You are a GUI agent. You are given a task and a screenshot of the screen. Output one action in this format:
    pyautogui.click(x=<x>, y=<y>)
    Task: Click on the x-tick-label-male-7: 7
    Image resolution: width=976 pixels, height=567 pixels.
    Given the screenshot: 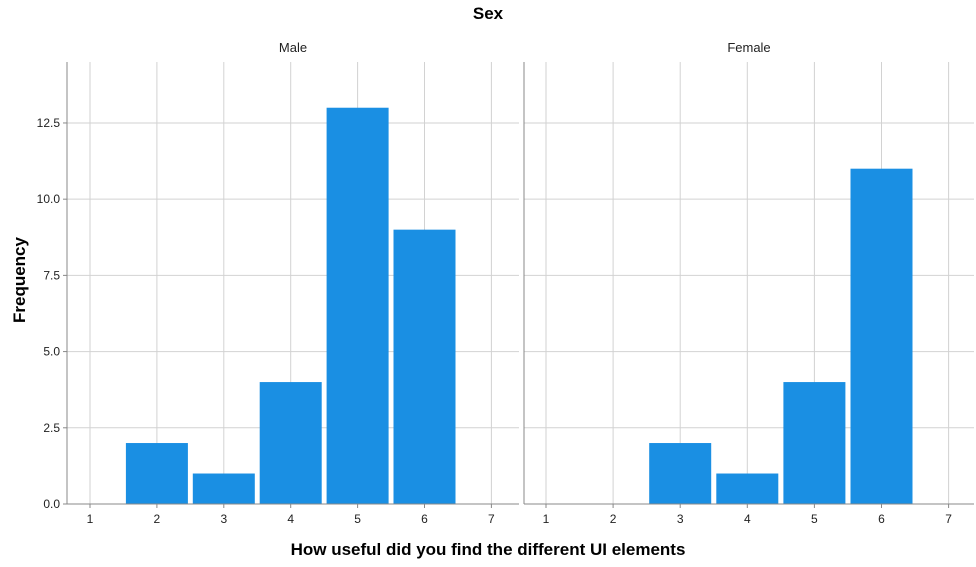 What is the action you would take?
    pyautogui.click(x=491, y=519)
    